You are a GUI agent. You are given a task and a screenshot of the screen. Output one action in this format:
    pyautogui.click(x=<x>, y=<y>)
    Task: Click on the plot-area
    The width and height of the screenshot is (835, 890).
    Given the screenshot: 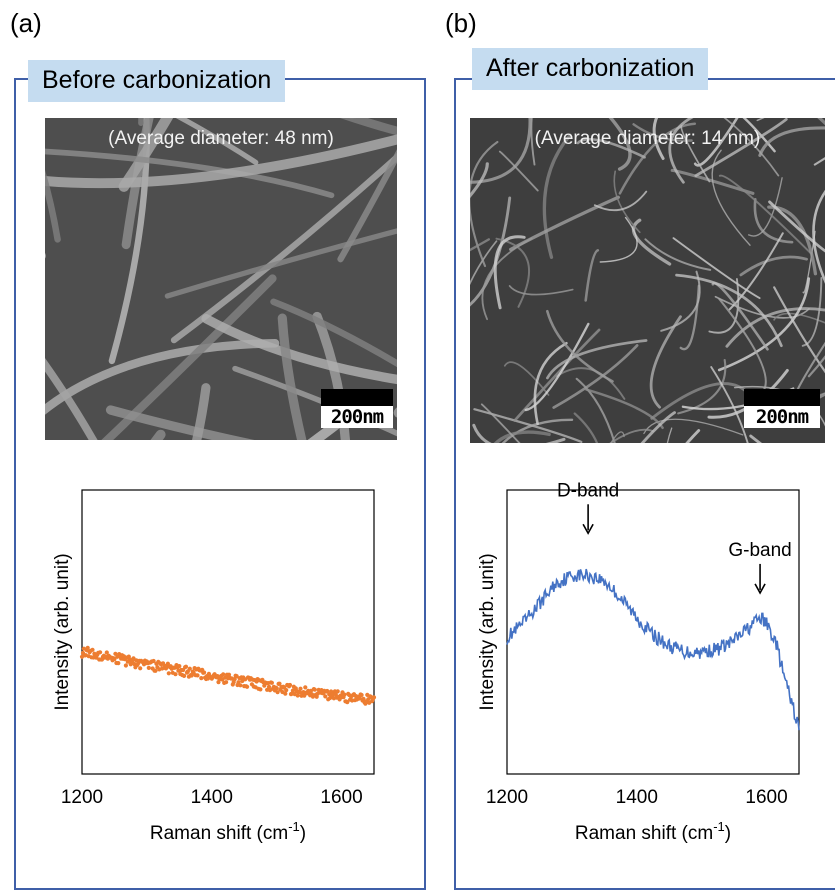 What is the action you would take?
    pyautogui.click(x=228, y=632)
    